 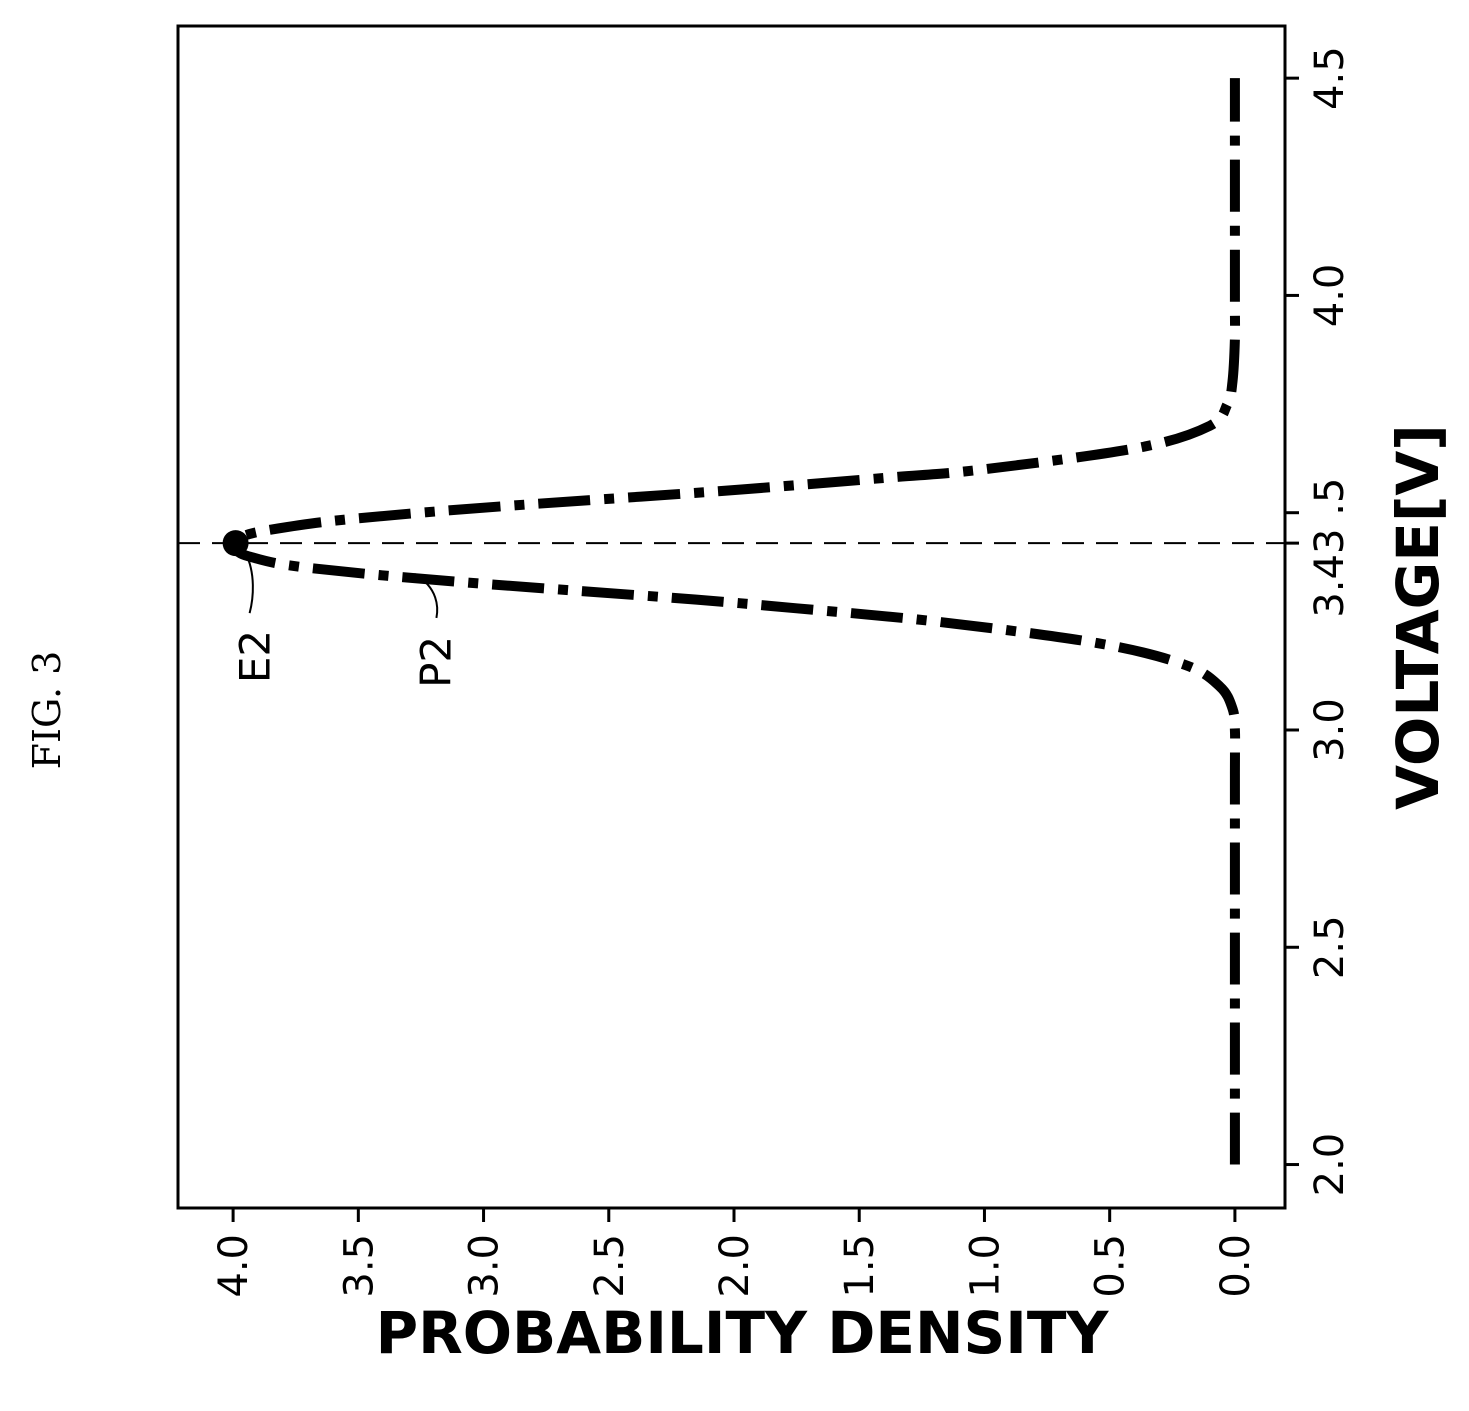 I want to click on y-tick-label: 2.5, so click(x=610, y=1266).